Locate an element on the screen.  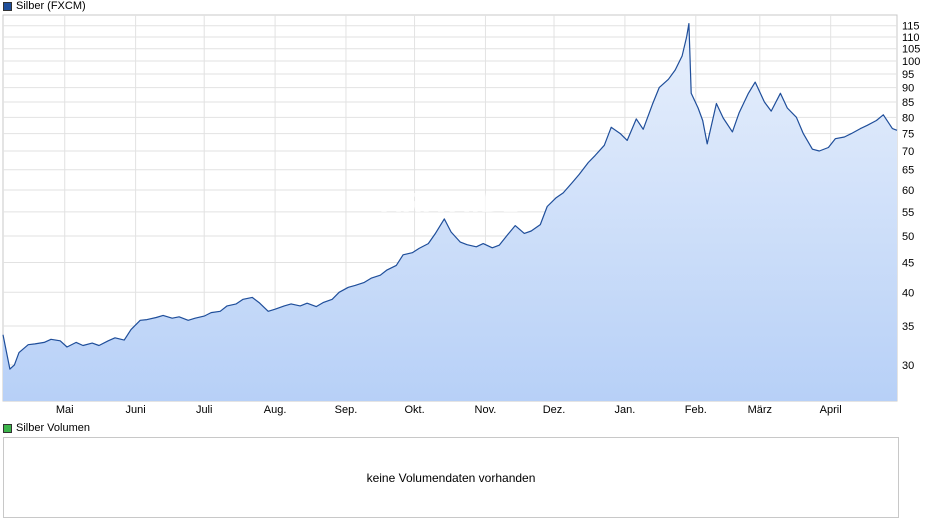
y-tick-label: 60 is located at coordinates (908, 191).